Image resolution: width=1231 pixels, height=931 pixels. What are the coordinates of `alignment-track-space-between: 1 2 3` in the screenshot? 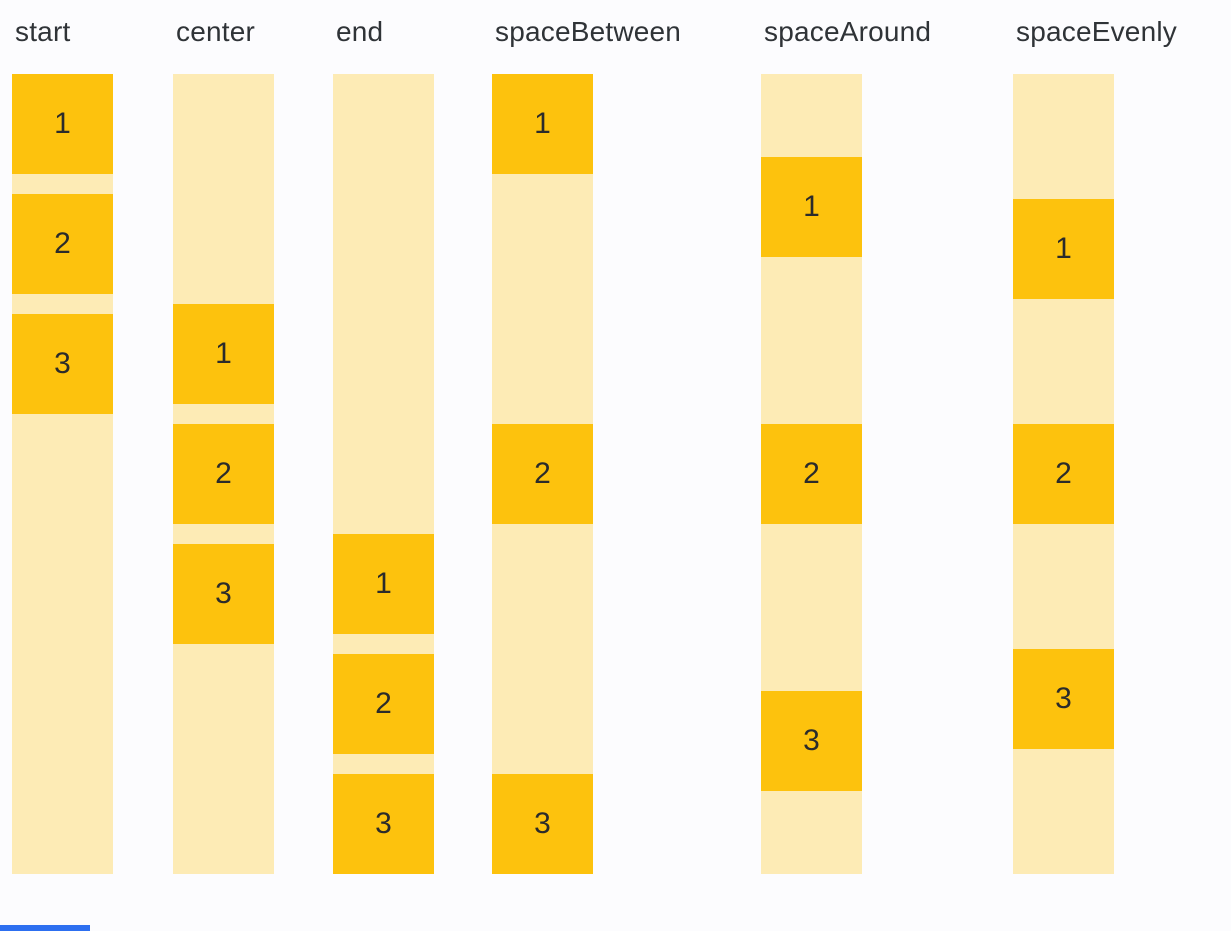 It's located at (542, 474).